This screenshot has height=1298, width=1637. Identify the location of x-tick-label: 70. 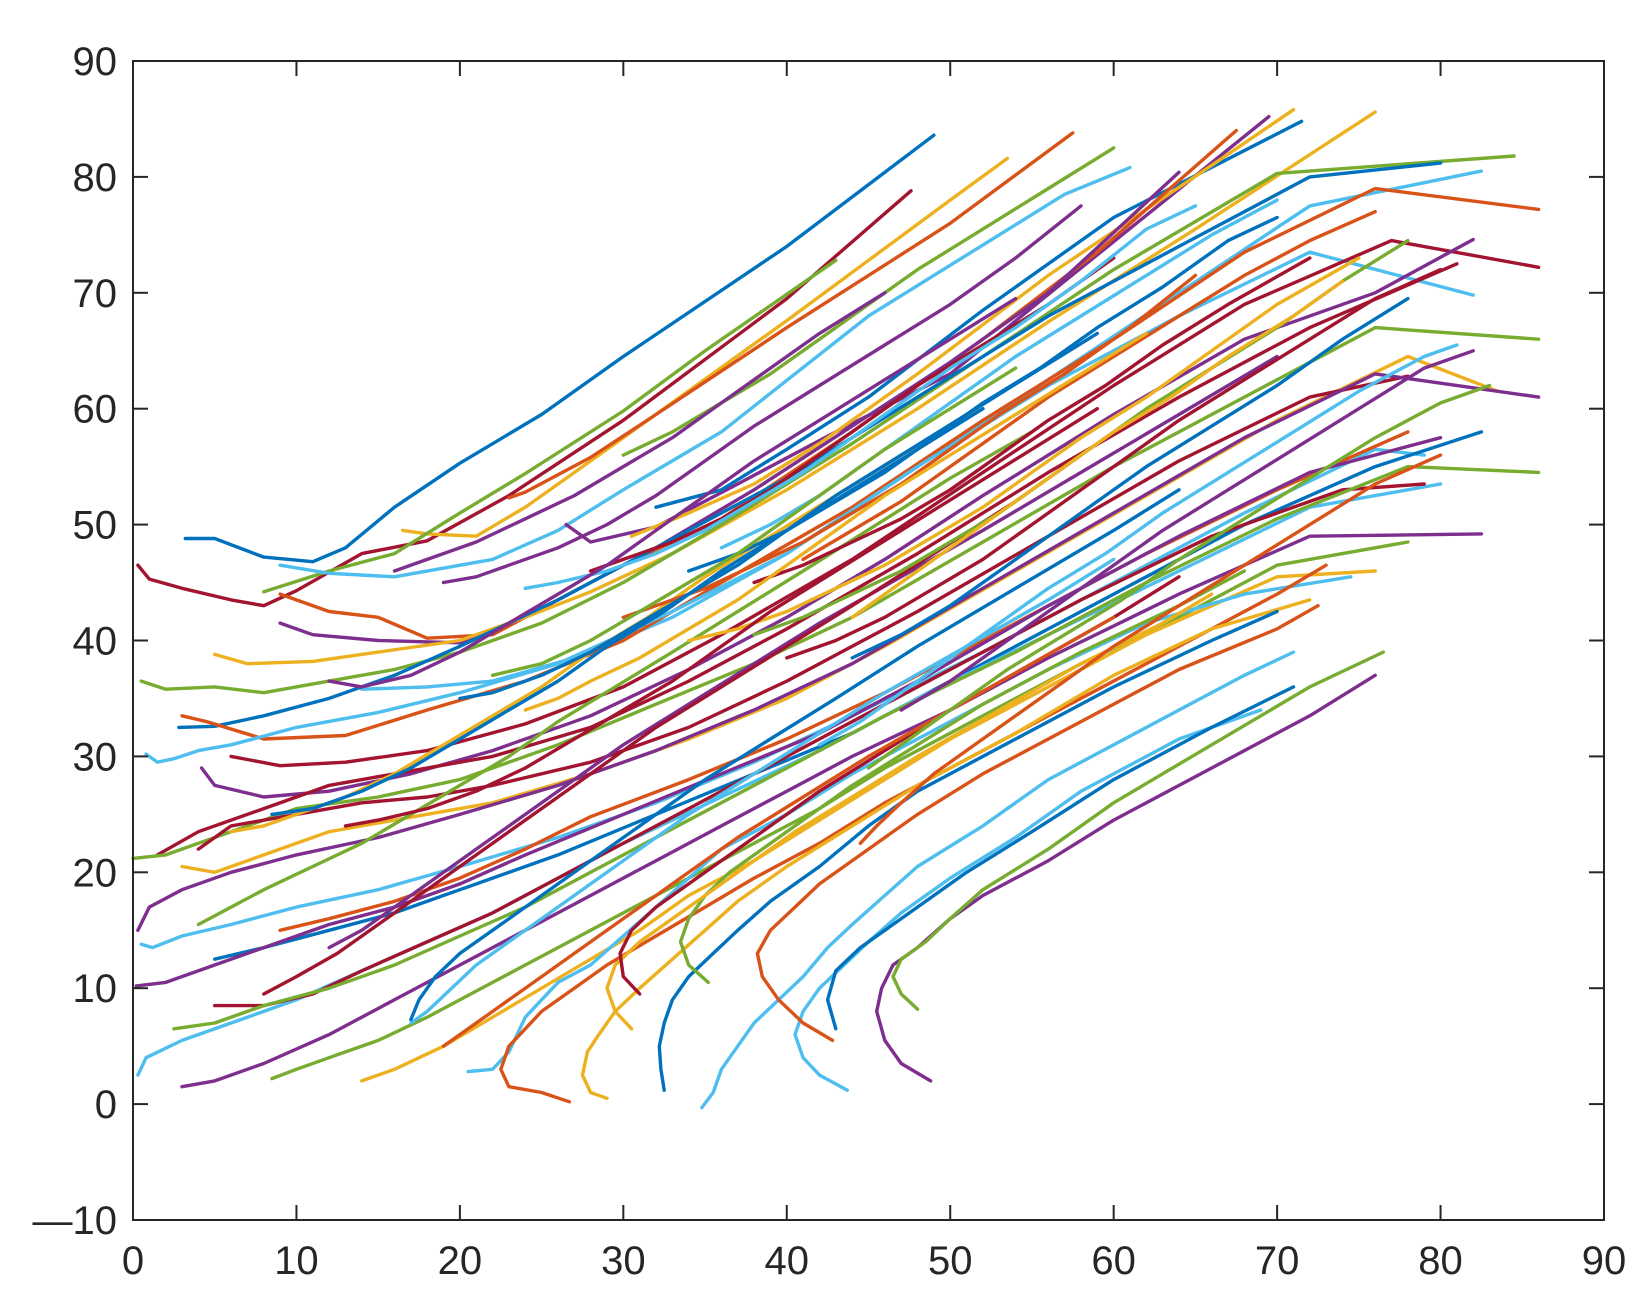
(1277, 1261).